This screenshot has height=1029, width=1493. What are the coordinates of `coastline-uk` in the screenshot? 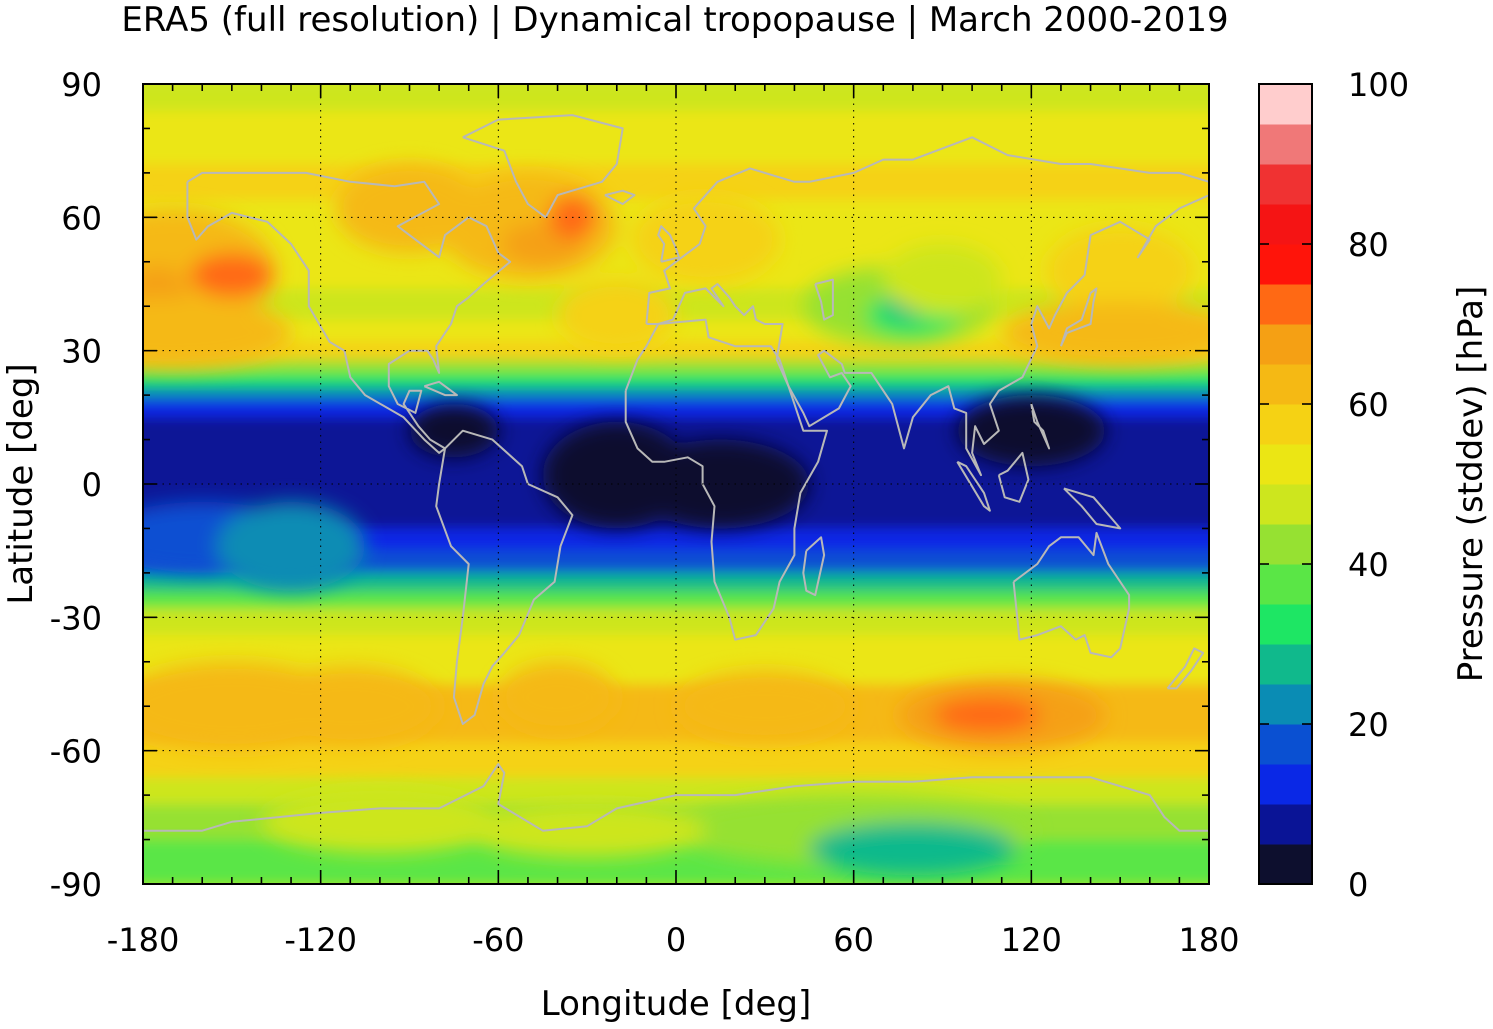 It's located at (668, 244).